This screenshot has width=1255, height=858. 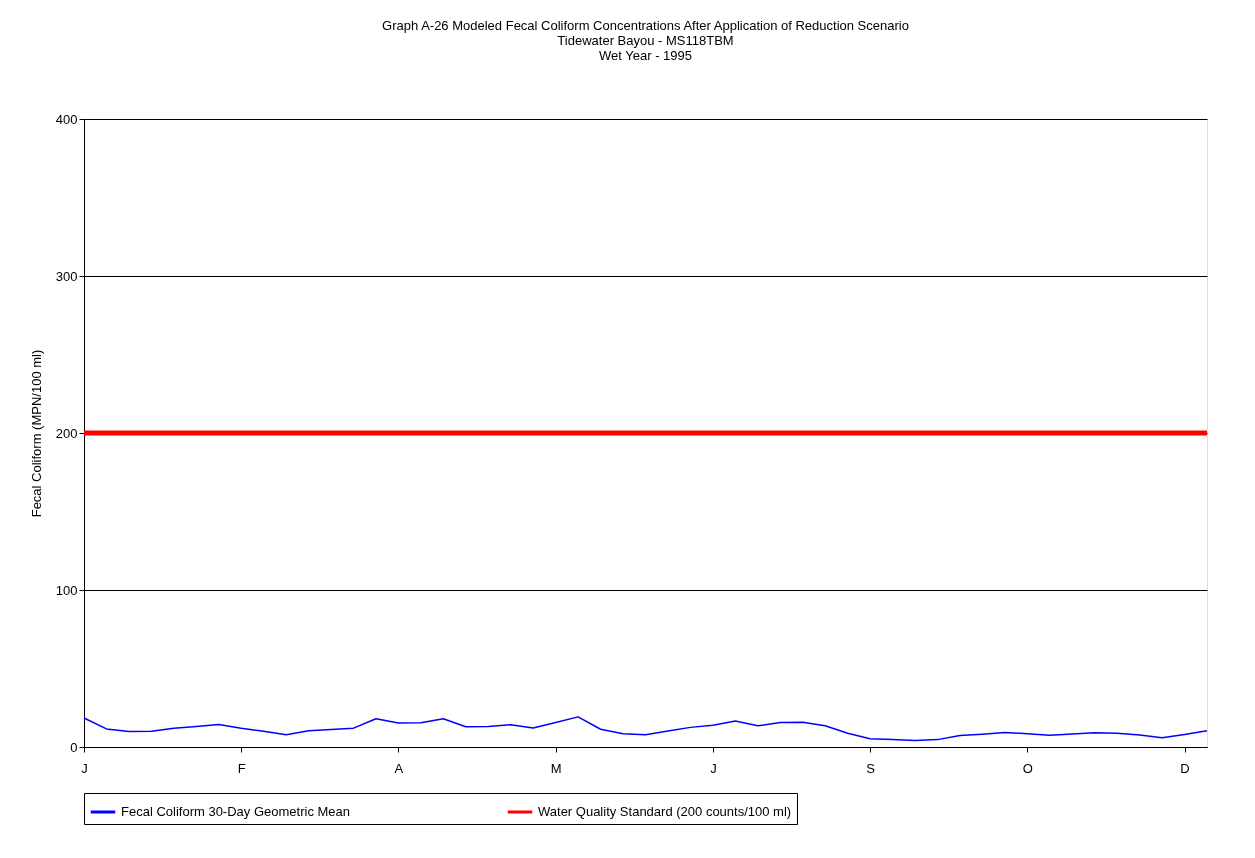 I want to click on y-tick-label: 100, so click(x=66, y=590).